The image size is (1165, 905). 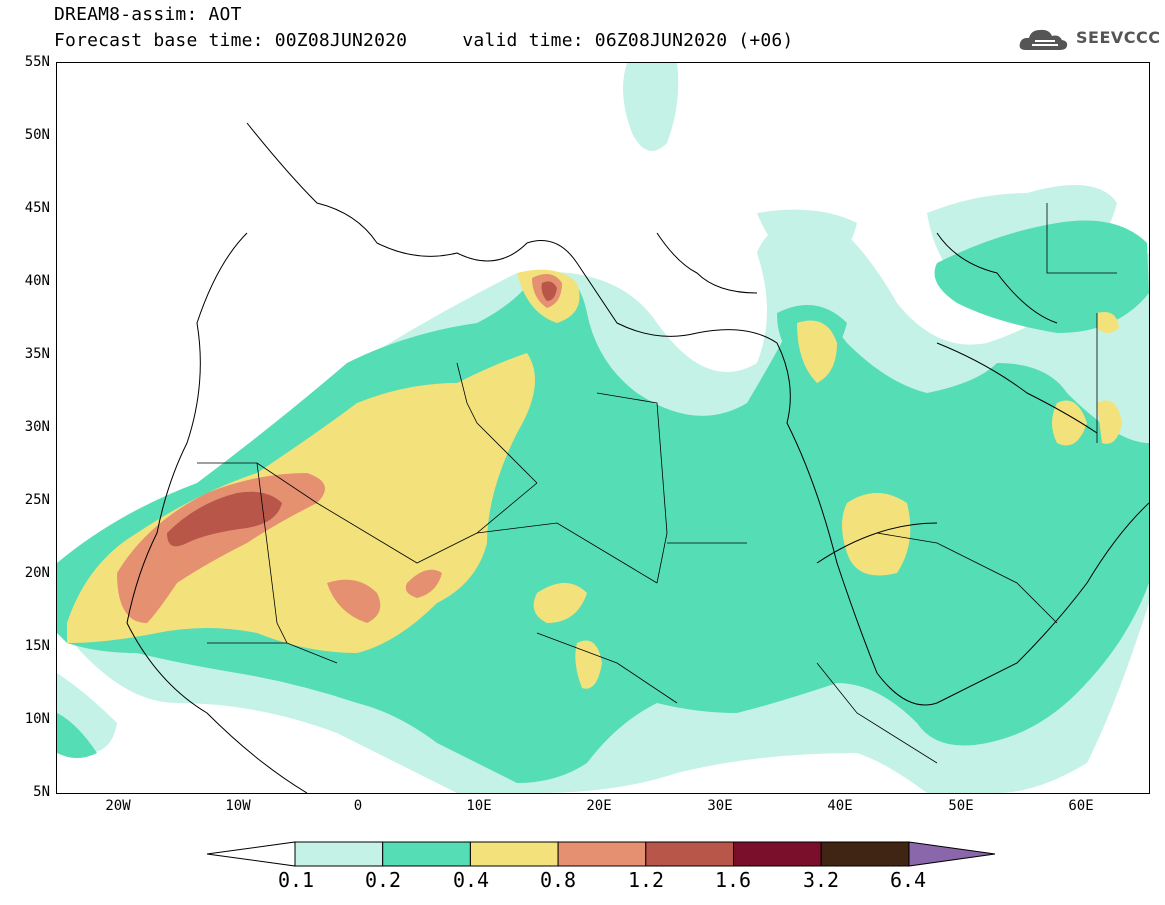 What do you see at coordinates (362, 414) in the screenshot?
I see `aot-level-5-shading` at bounding box center [362, 414].